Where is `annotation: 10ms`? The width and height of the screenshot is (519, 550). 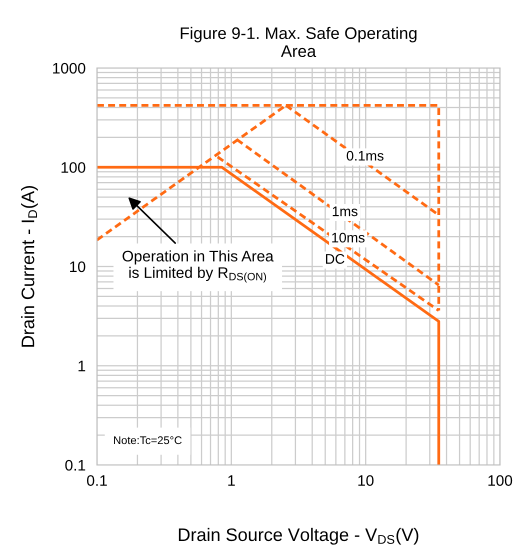 annotation: 10ms is located at coordinates (348, 237).